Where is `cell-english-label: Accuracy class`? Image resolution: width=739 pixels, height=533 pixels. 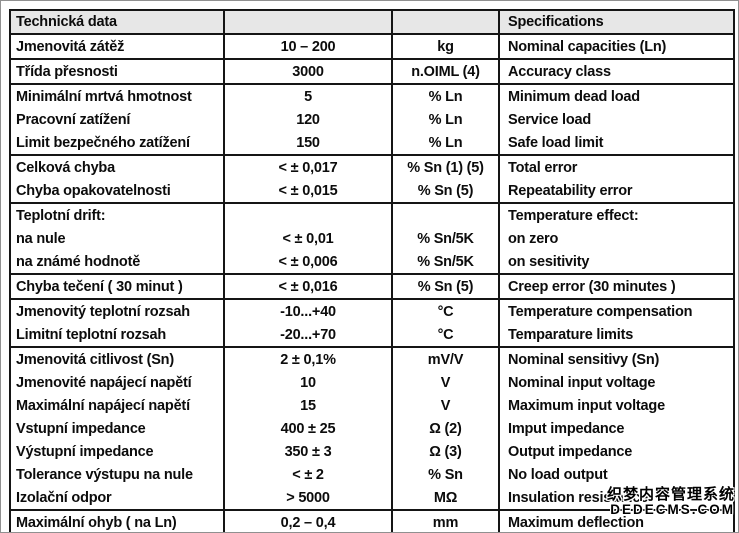 cell-english-label: Accuracy class is located at coordinates (616, 71).